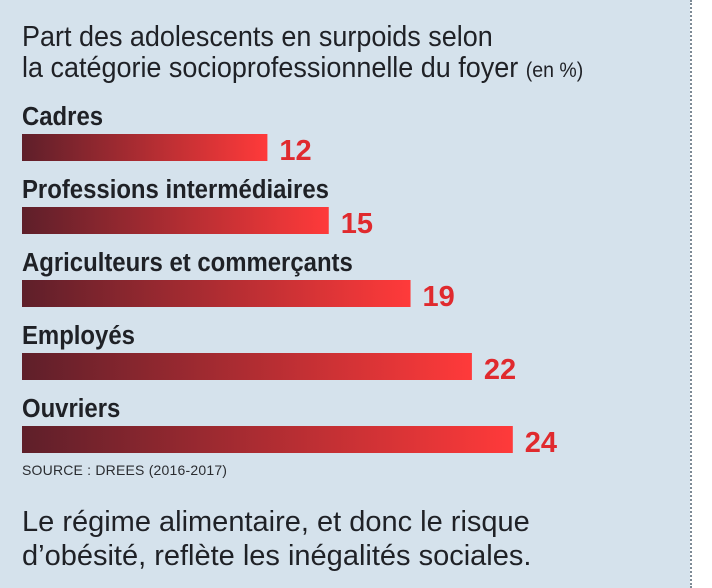 This screenshot has width=712, height=588. Describe the element at coordinates (257, 37) in the screenshot. I see `chart-title-line1: Part des adolescents en surpoids selon` at that location.